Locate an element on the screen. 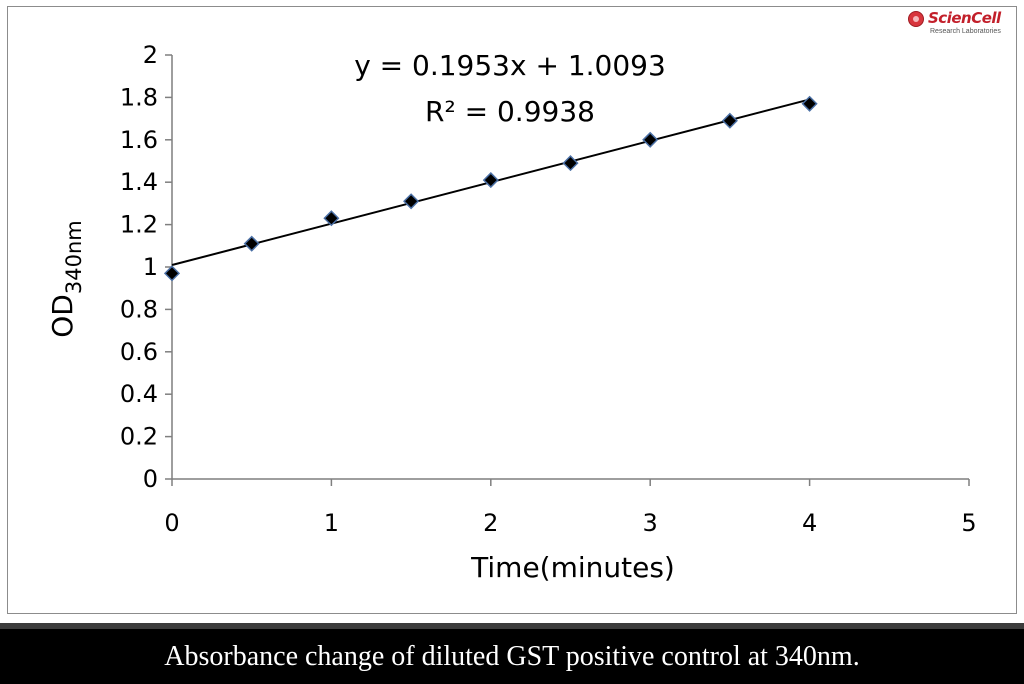 This screenshot has width=1024, height=684. logo-subtitle: Research Laboratories is located at coordinates (965, 31).